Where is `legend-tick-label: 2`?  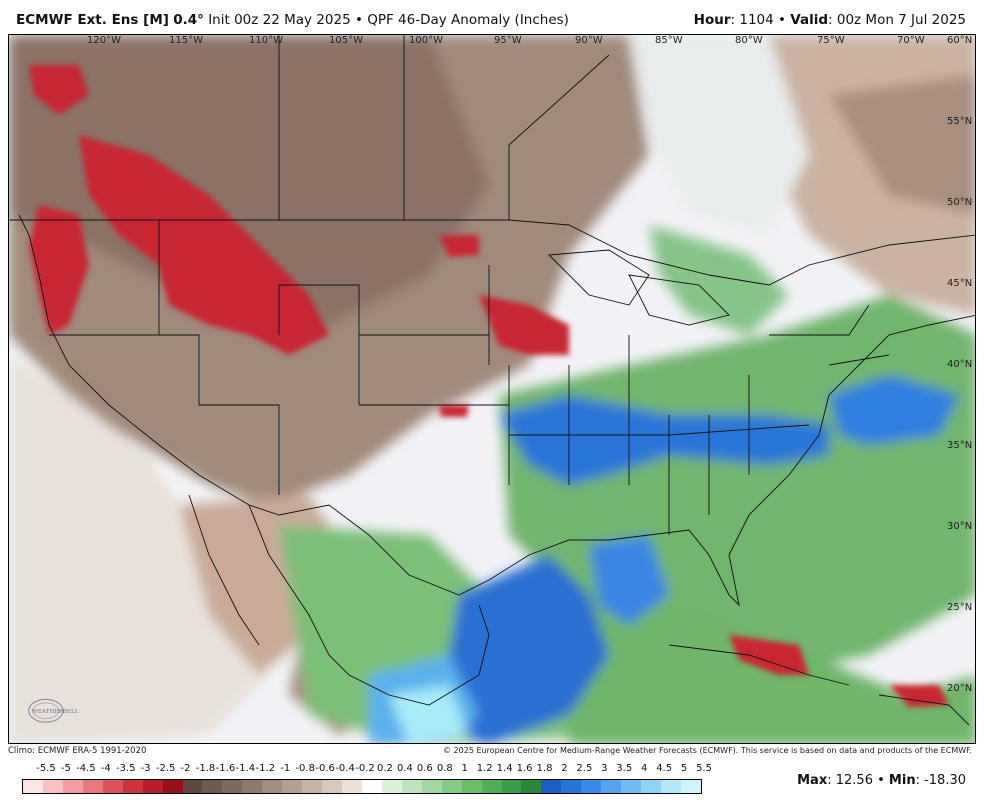
legend-tick-label: 2 is located at coordinates (564, 768).